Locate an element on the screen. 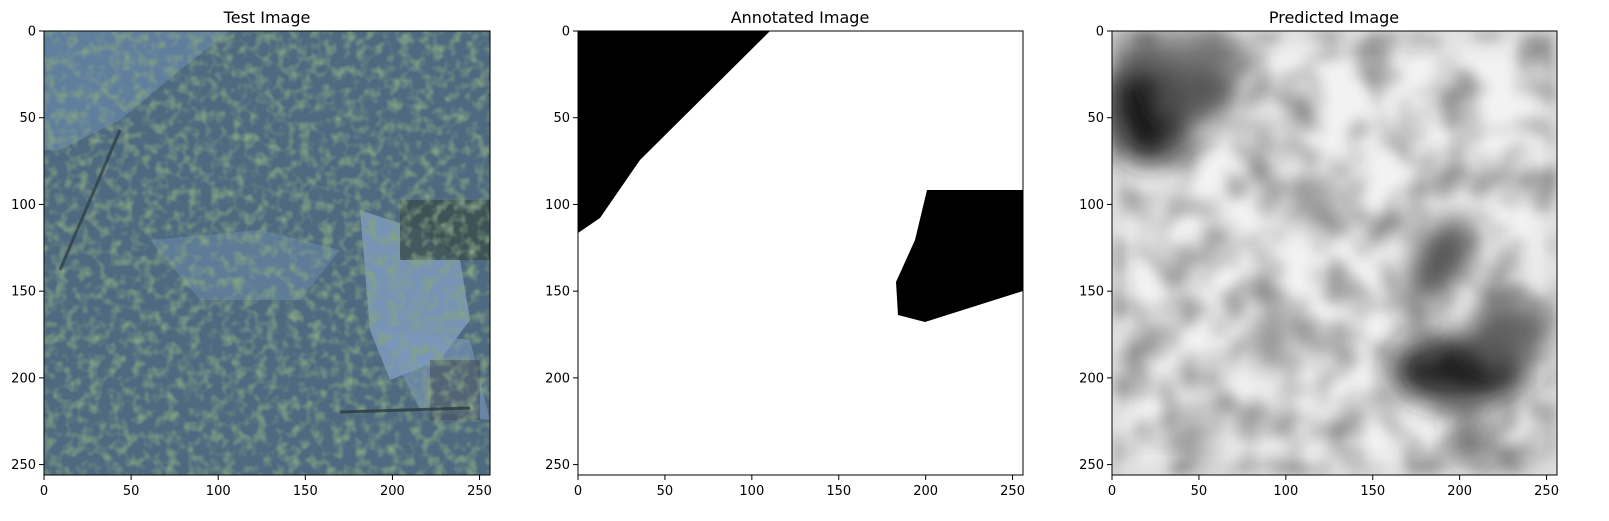 The width and height of the screenshot is (1609, 521). mask-region-right is located at coordinates (959, 256).